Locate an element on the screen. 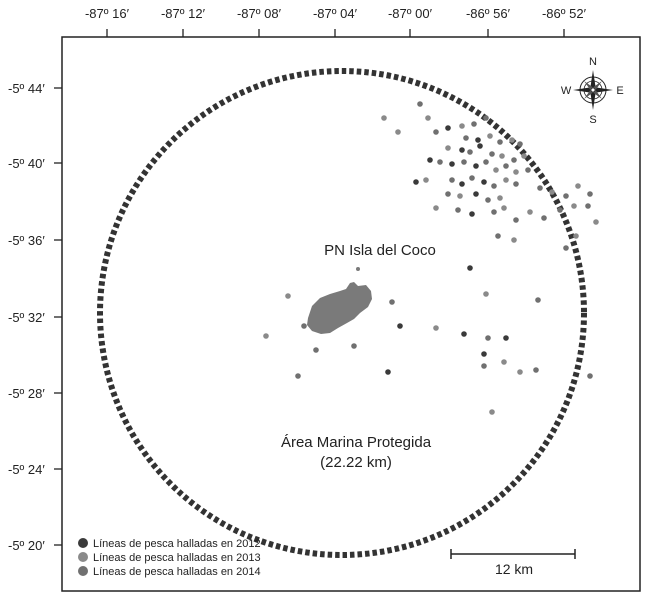  lon-label: -87º 12′ is located at coordinates (183, 13).